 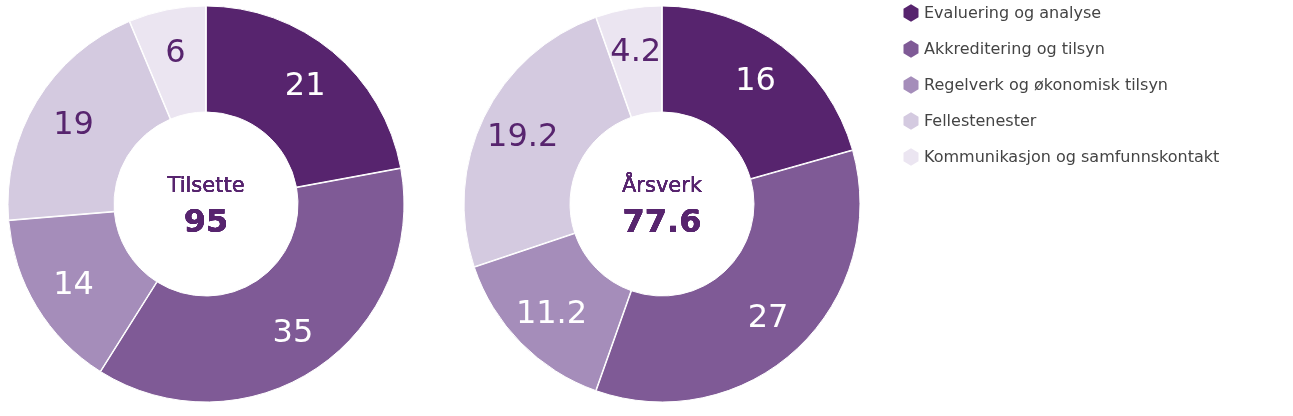 I want to click on data-label: 21, so click(x=305, y=83).